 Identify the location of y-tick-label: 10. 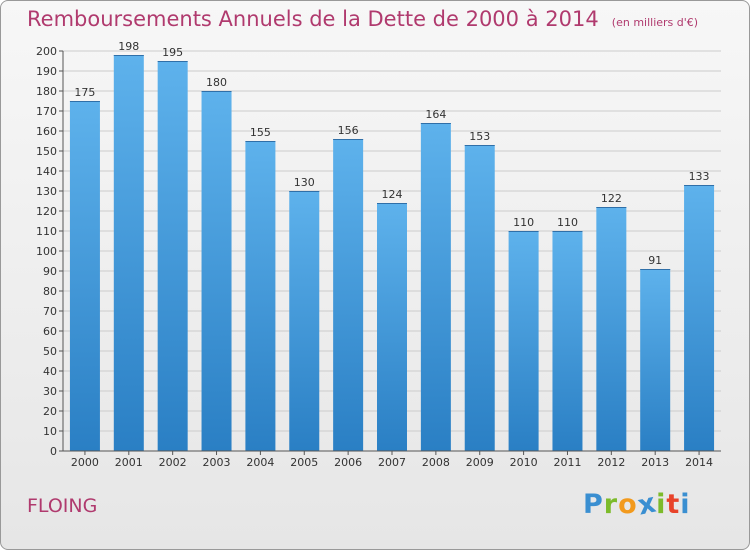
(50, 431).